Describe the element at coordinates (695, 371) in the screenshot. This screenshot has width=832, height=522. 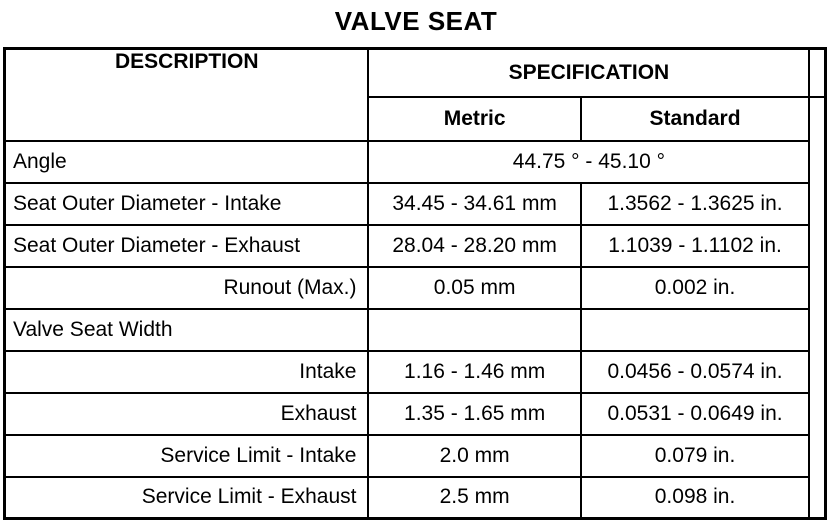
I see `row-value-standard: 0.0456 - 0.0574 in.` at that location.